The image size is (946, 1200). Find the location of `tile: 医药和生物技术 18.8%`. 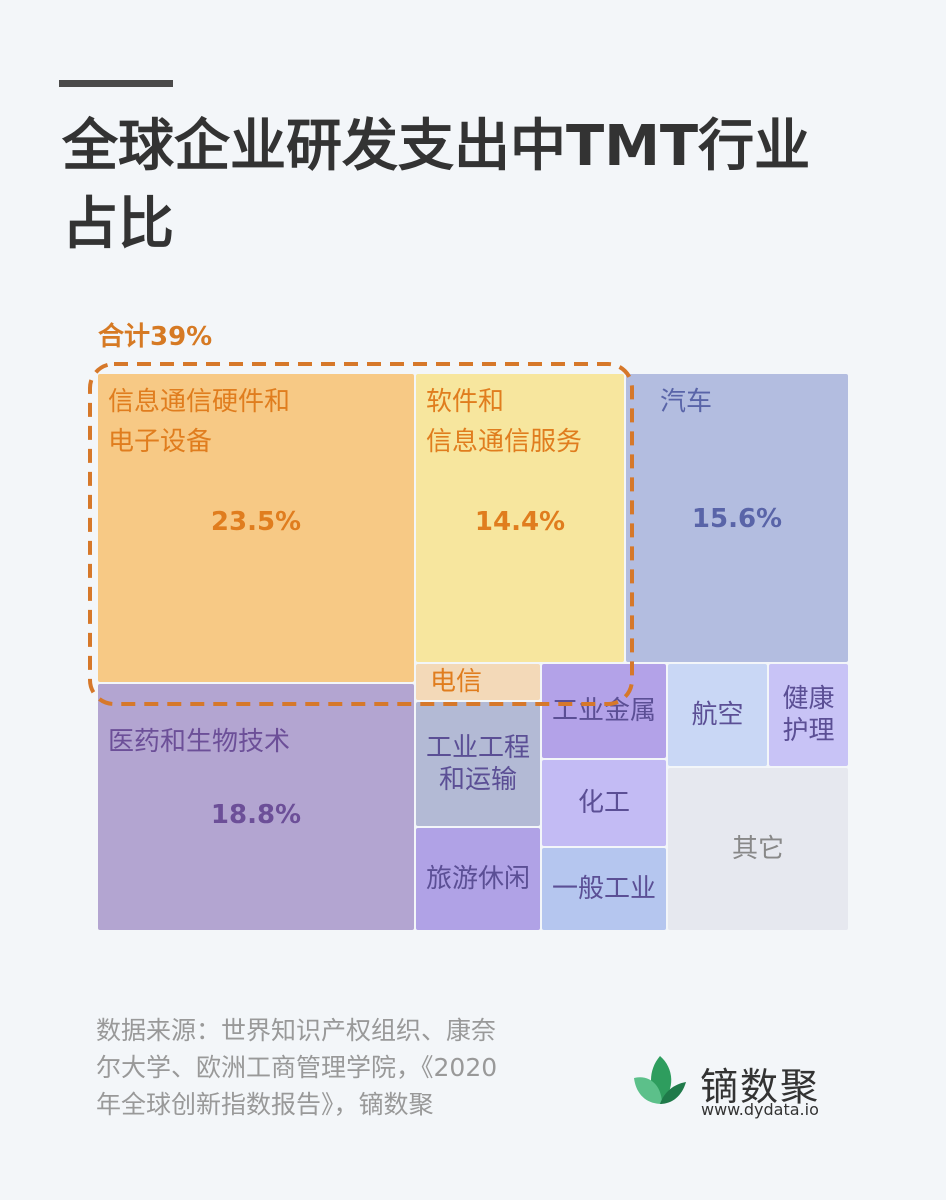

tile: 医药和生物技术 18.8% is located at coordinates (256, 807).